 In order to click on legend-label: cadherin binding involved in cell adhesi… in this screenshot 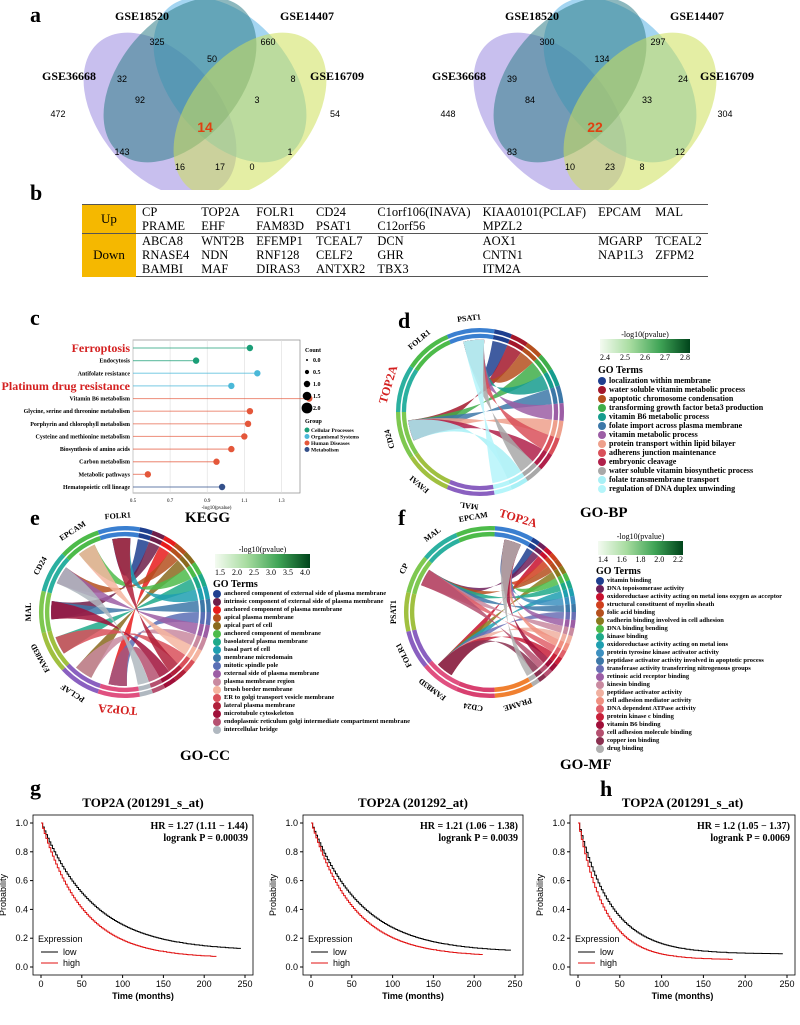, I will do `click(665, 620)`.